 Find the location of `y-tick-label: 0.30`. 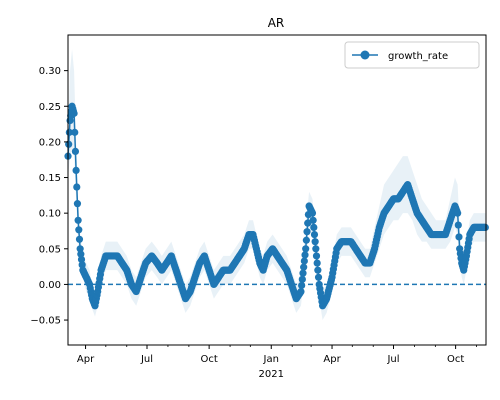

y-tick-label: 0.30 is located at coordinates (50, 71).